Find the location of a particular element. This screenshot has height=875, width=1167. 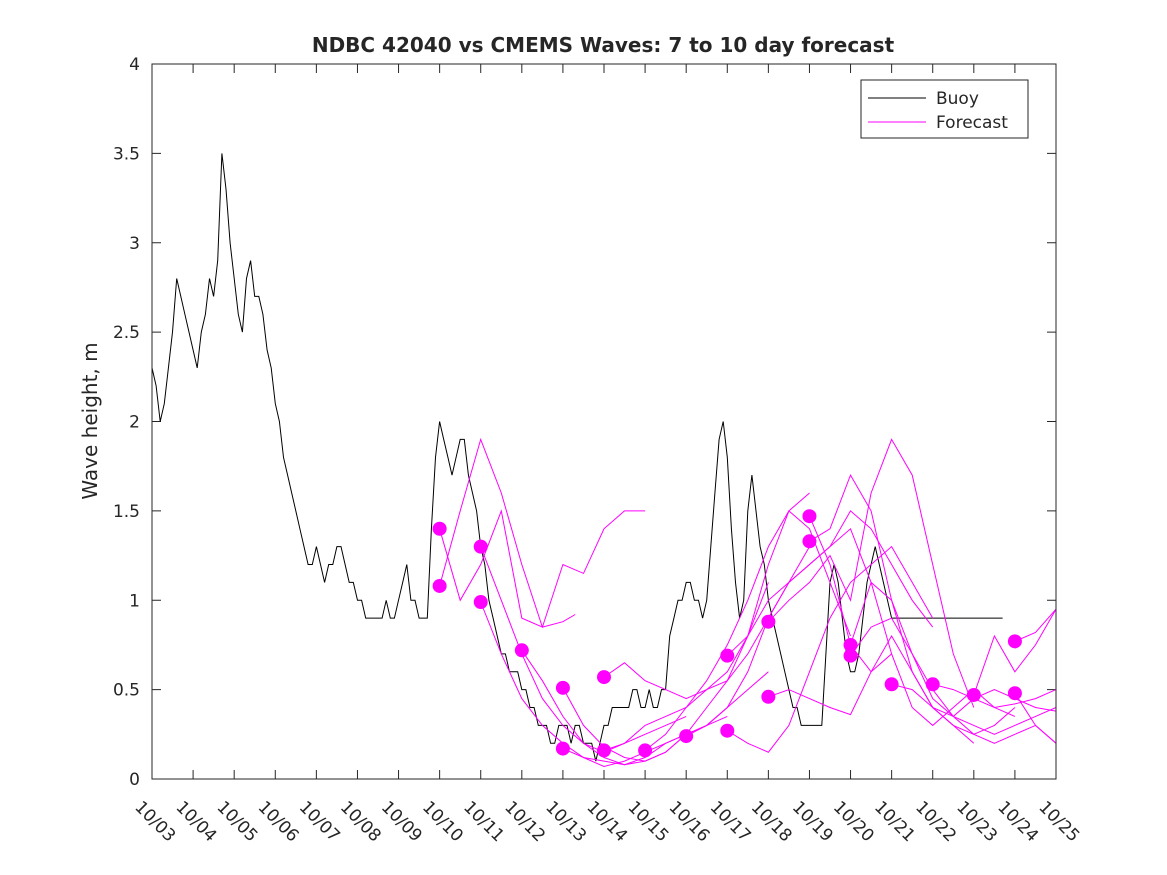

legend-label-forecast: Forecast is located at coordinates (972, 123).